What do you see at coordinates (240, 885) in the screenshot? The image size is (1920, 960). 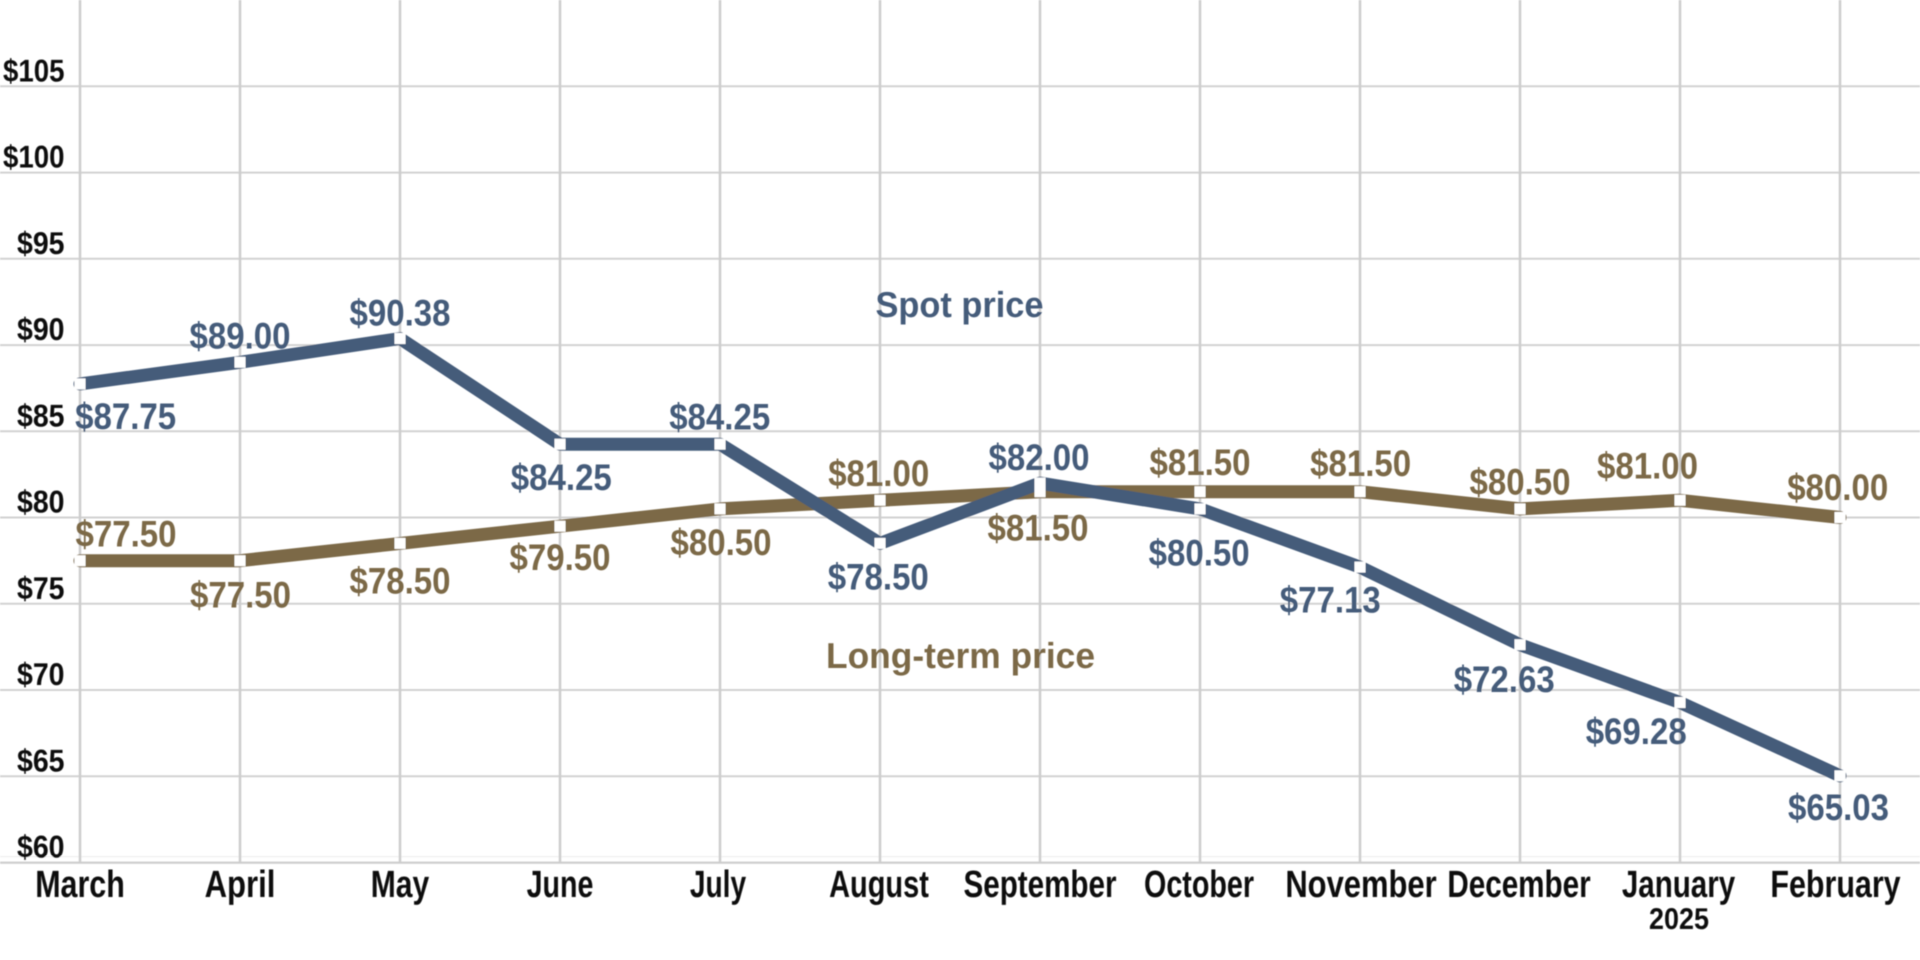 I see `svg-text: April` at bounding box center [240, 885].